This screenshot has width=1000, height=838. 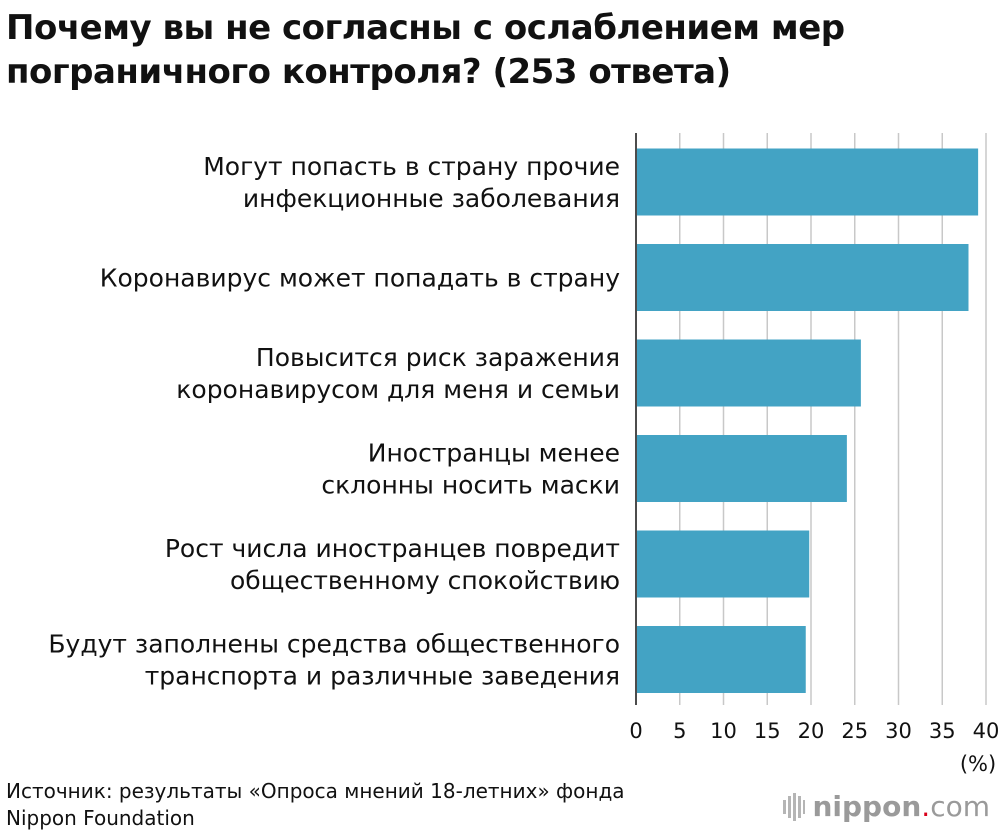 I want to click on x-tick-label-15: 15, so click(x=767, y=731).